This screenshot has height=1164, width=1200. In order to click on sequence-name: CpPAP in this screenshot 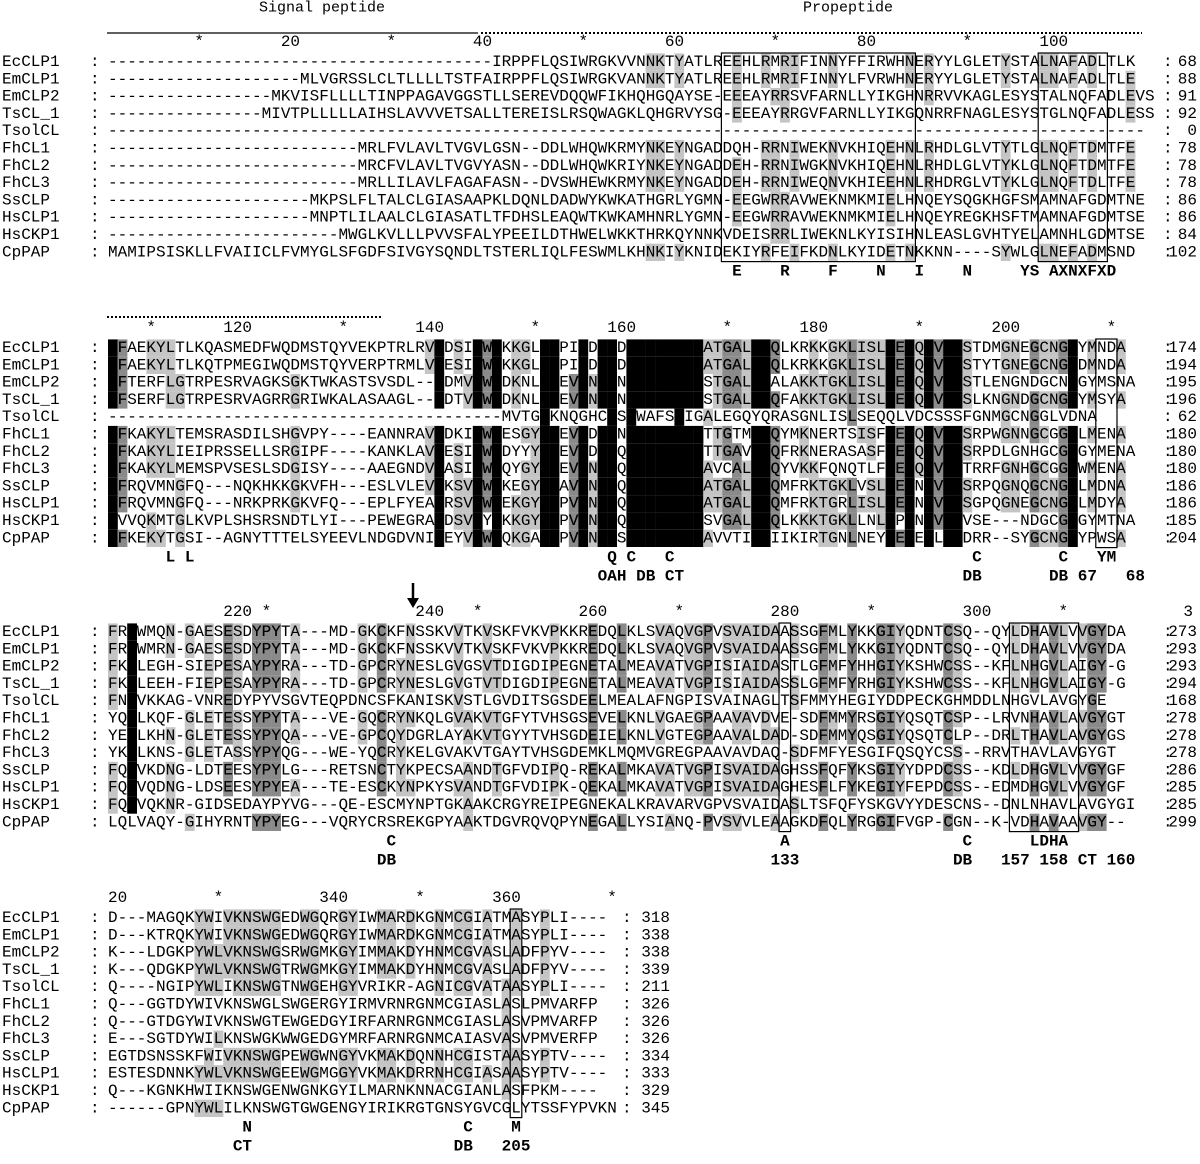, I will do `click(26, 252)`.